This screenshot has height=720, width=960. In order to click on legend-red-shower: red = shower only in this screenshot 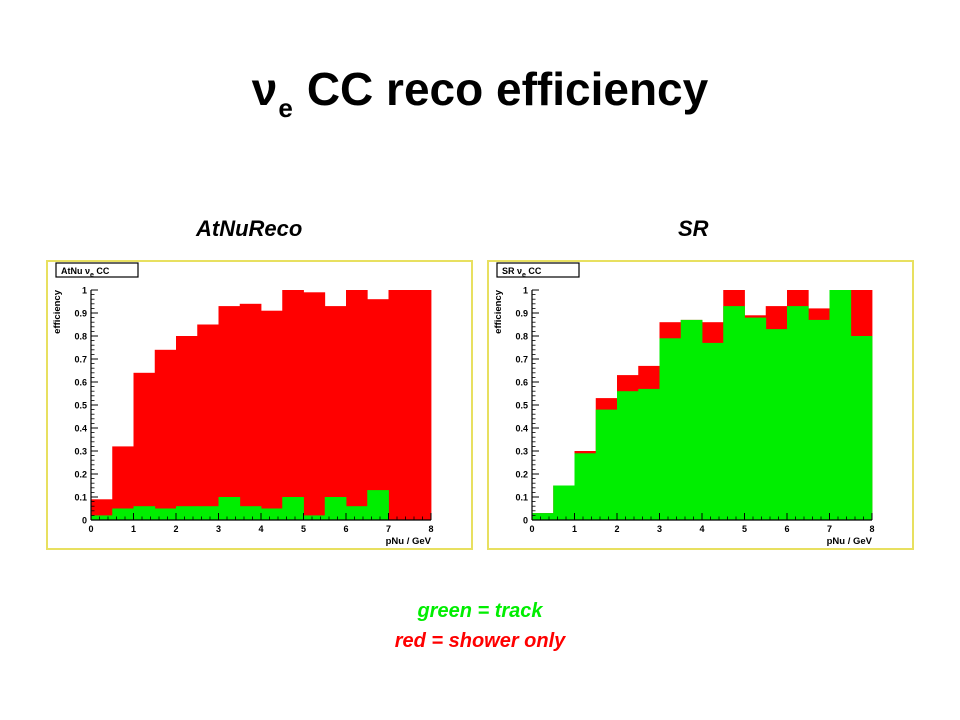, I will do `click(480, 641)`.